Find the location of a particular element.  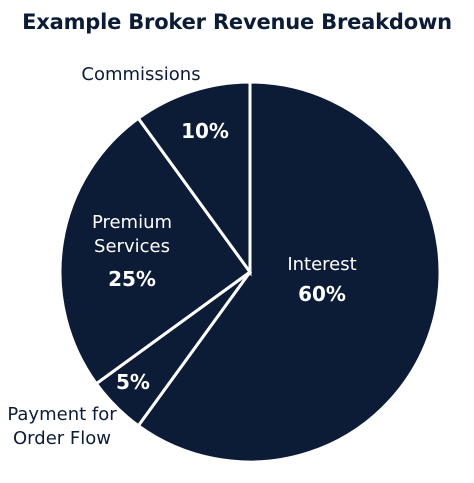

slice-value-payment-for-order-flow: 5% is located at coordinates (133, 382).